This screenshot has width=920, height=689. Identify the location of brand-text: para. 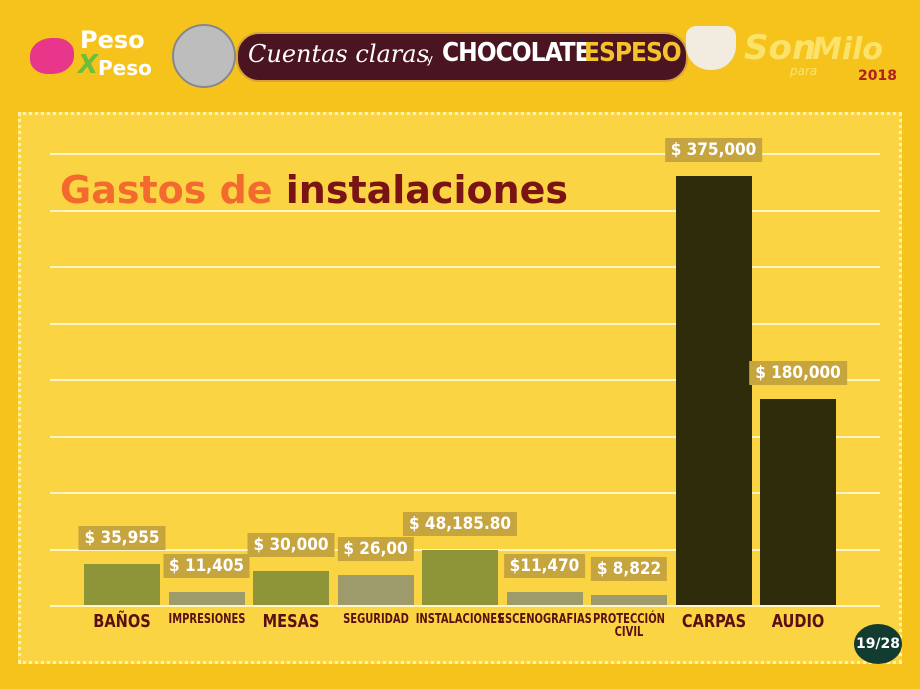
(804, 71).